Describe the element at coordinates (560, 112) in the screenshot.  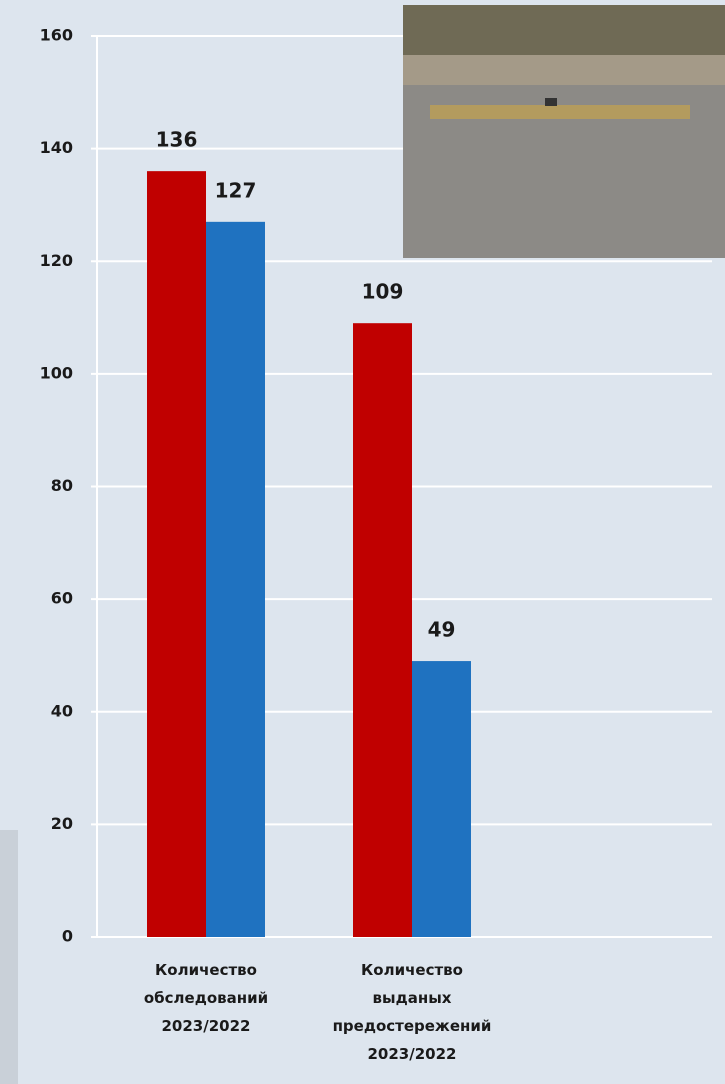
I see `photo-curb` at that location.